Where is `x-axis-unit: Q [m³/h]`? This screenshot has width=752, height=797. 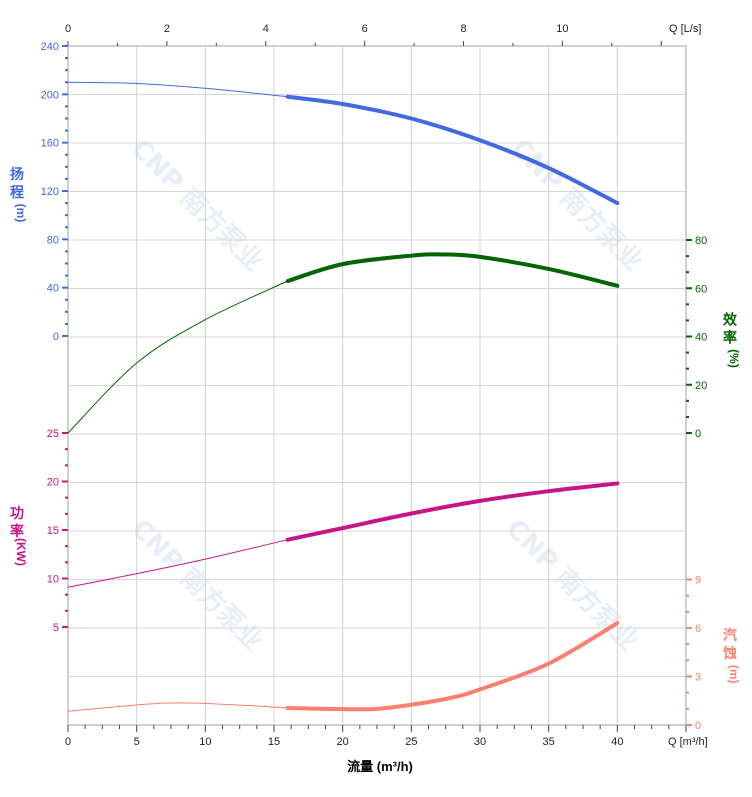
x-axis-unit: Q [m³/h] is located at coordinates (688, 742).